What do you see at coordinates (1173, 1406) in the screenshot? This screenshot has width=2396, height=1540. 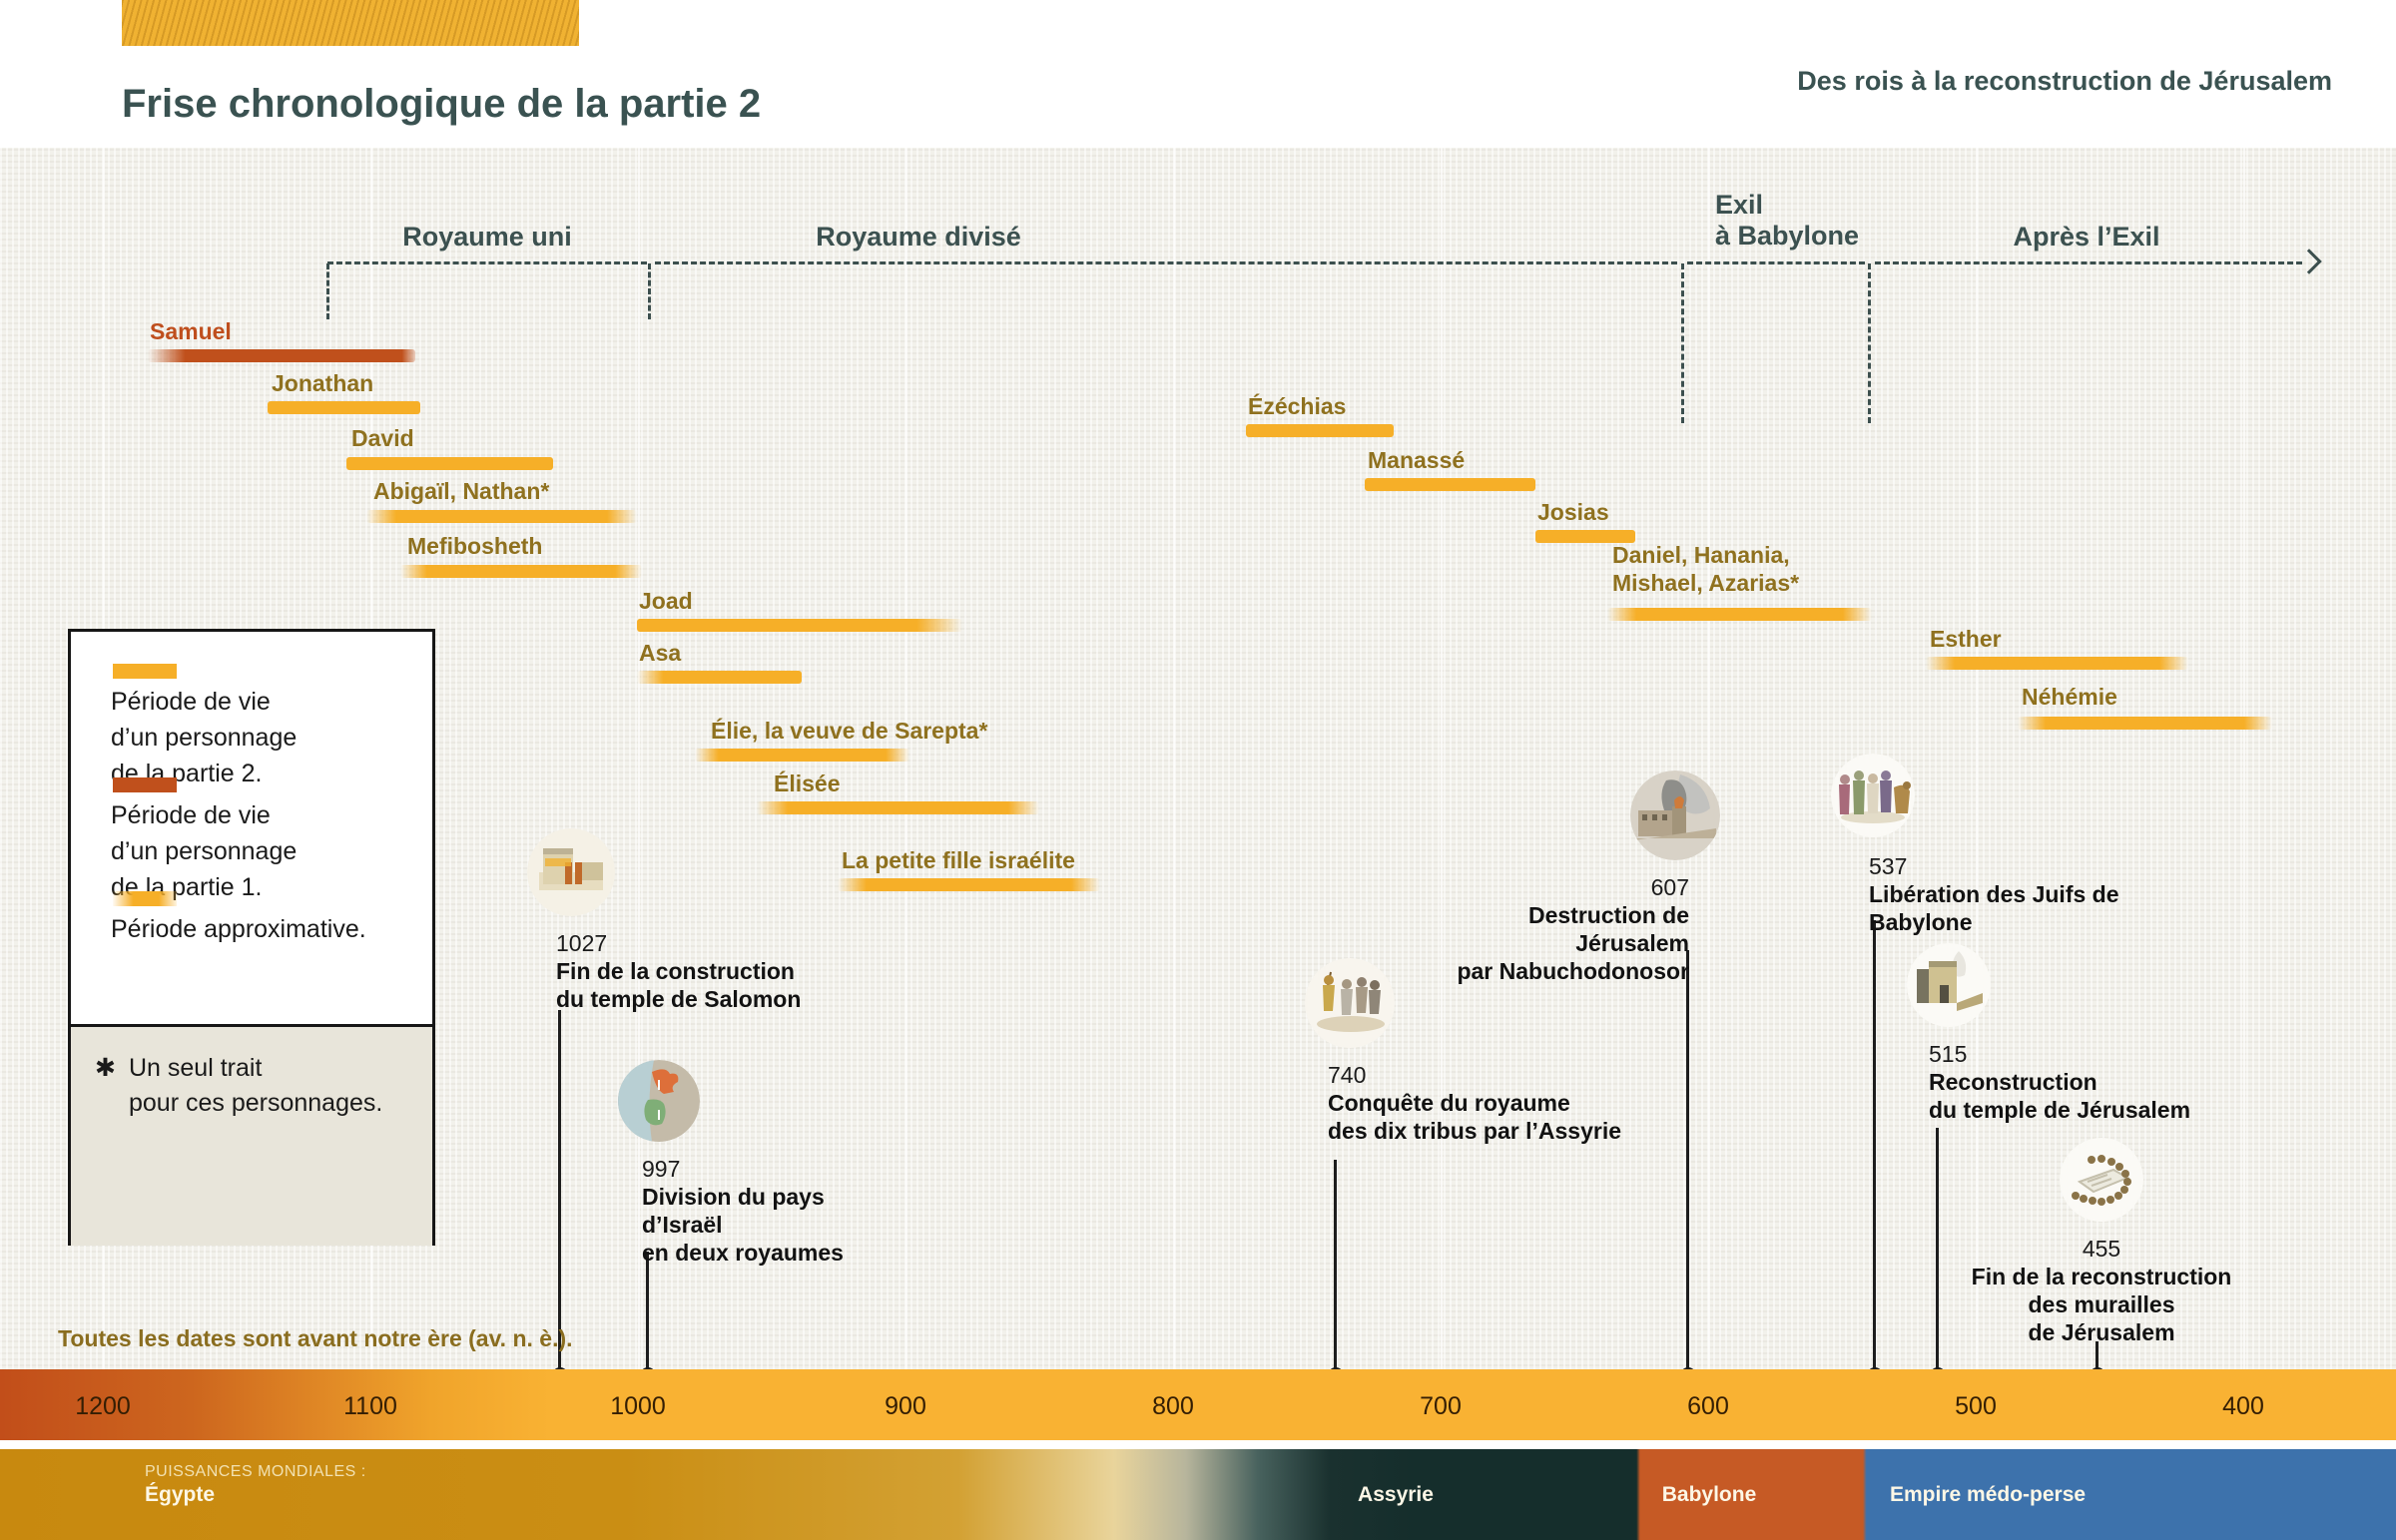 I see `axis-year-800: 800` at bounding box center [1173, 1406].